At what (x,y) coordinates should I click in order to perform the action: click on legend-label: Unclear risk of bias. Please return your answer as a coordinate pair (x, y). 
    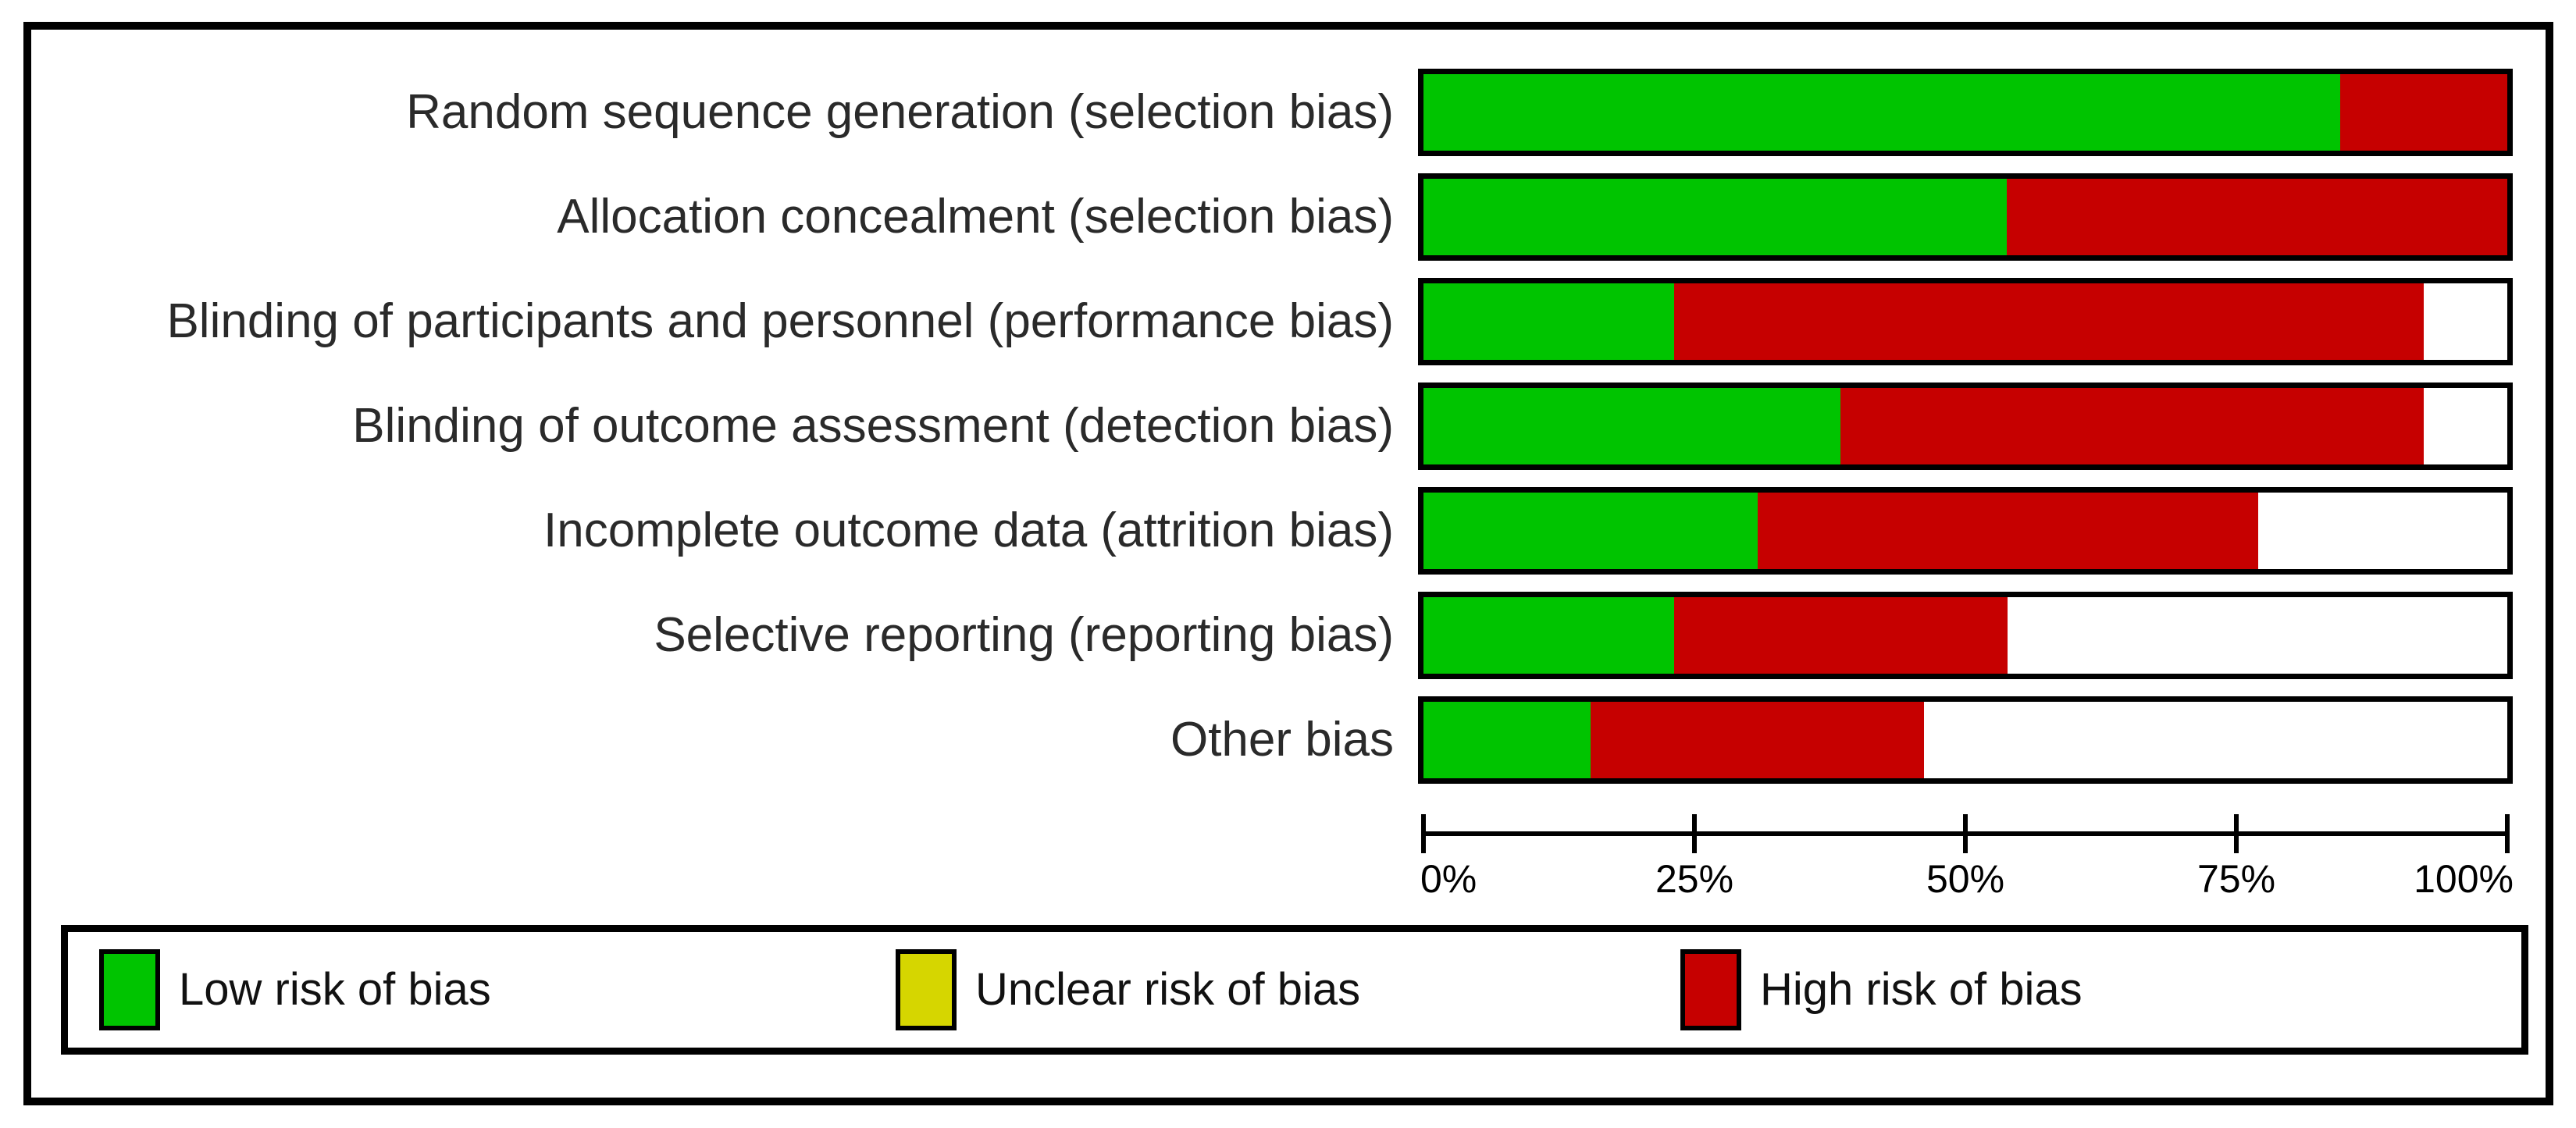
    Looking at the image, I should click on (1168, 989).